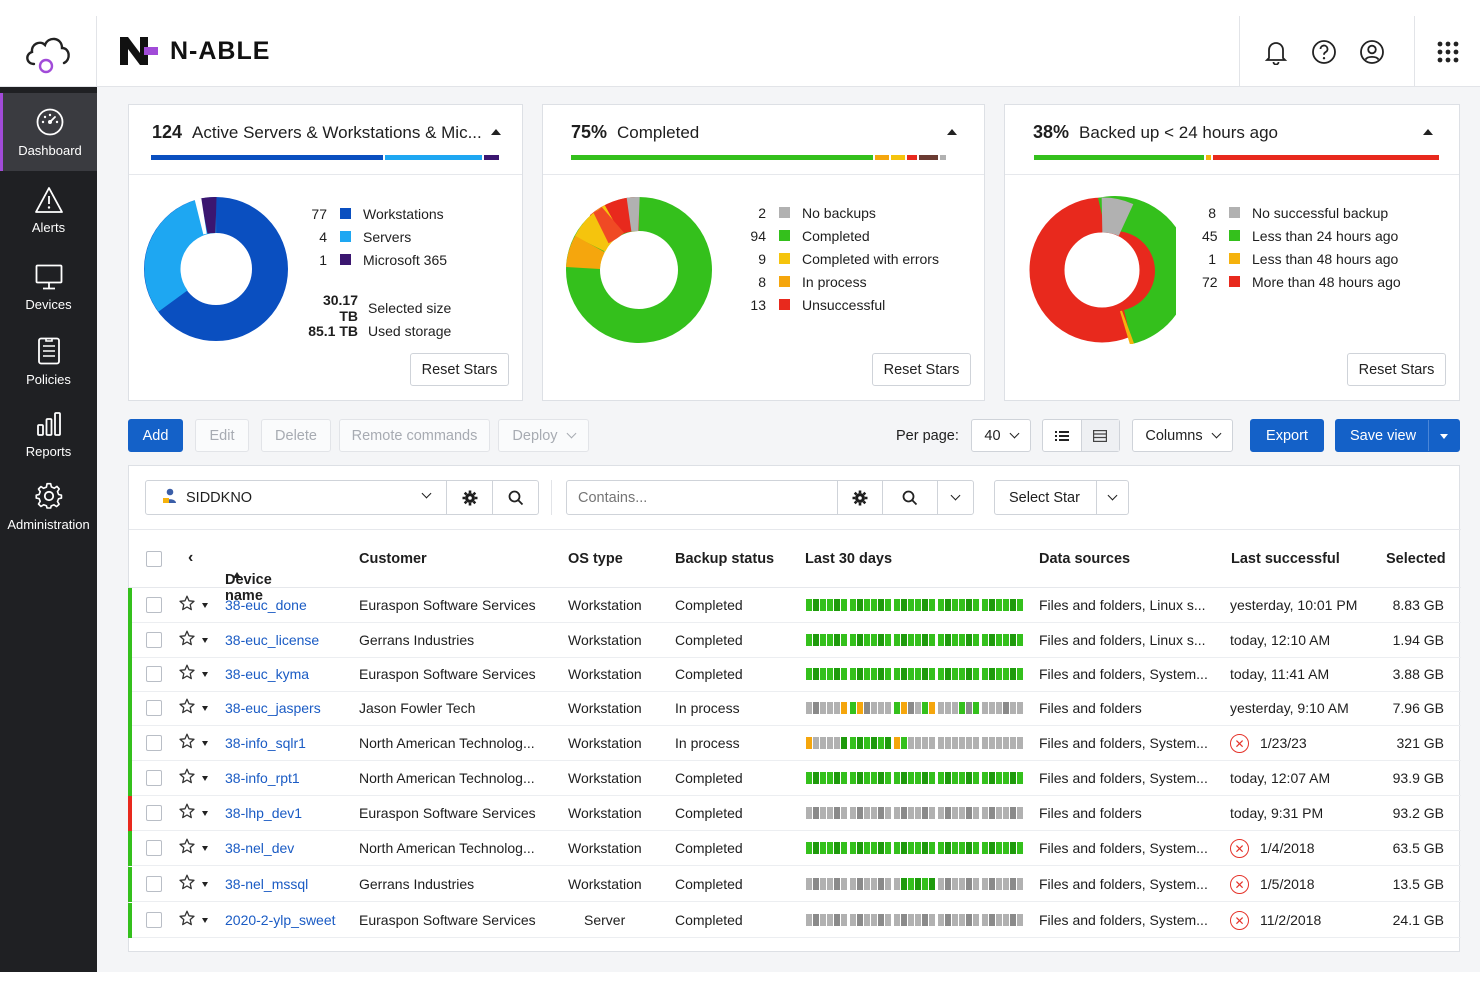  Describe the element at coordinates (260, 848) in the screenshot. I see `device-name-link: 38-nel_dev` at that location.